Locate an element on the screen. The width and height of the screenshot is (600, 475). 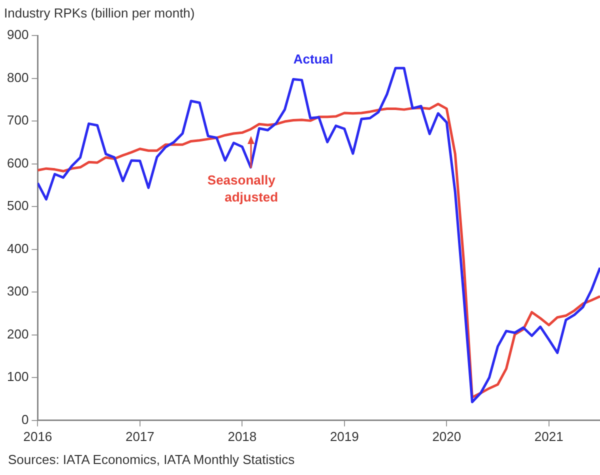
annotation: Seasonally adjusted is located at coordinates (242, 188).